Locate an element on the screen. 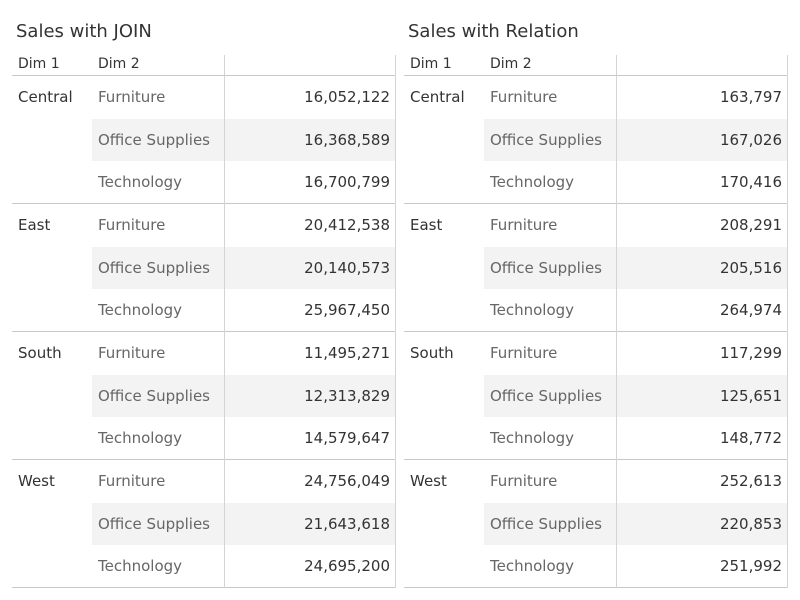  value-cell: 205,516 is located at coordinates (750, 267).